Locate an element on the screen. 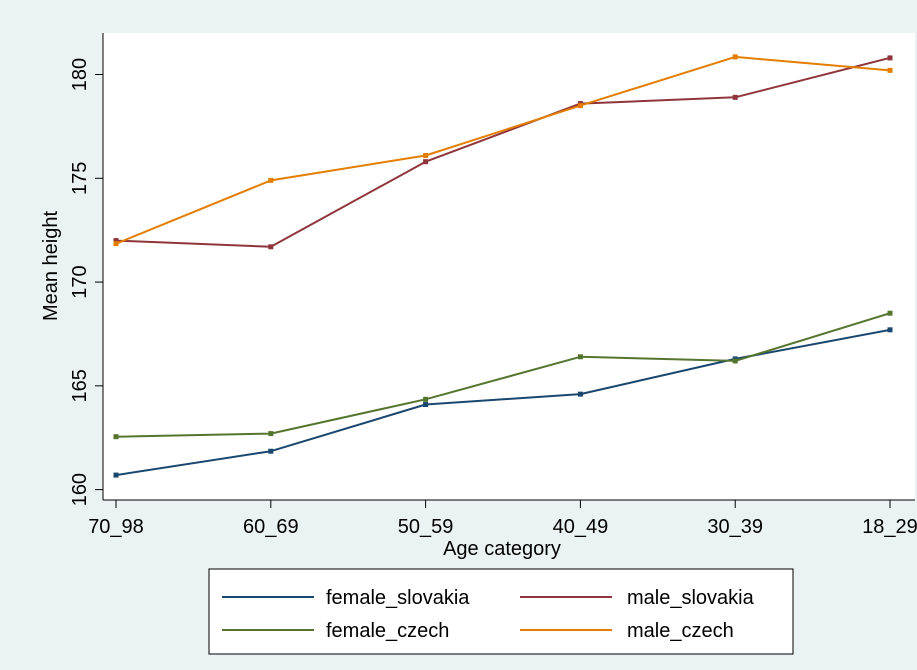  legend-box is located at coordinates (501, 611).